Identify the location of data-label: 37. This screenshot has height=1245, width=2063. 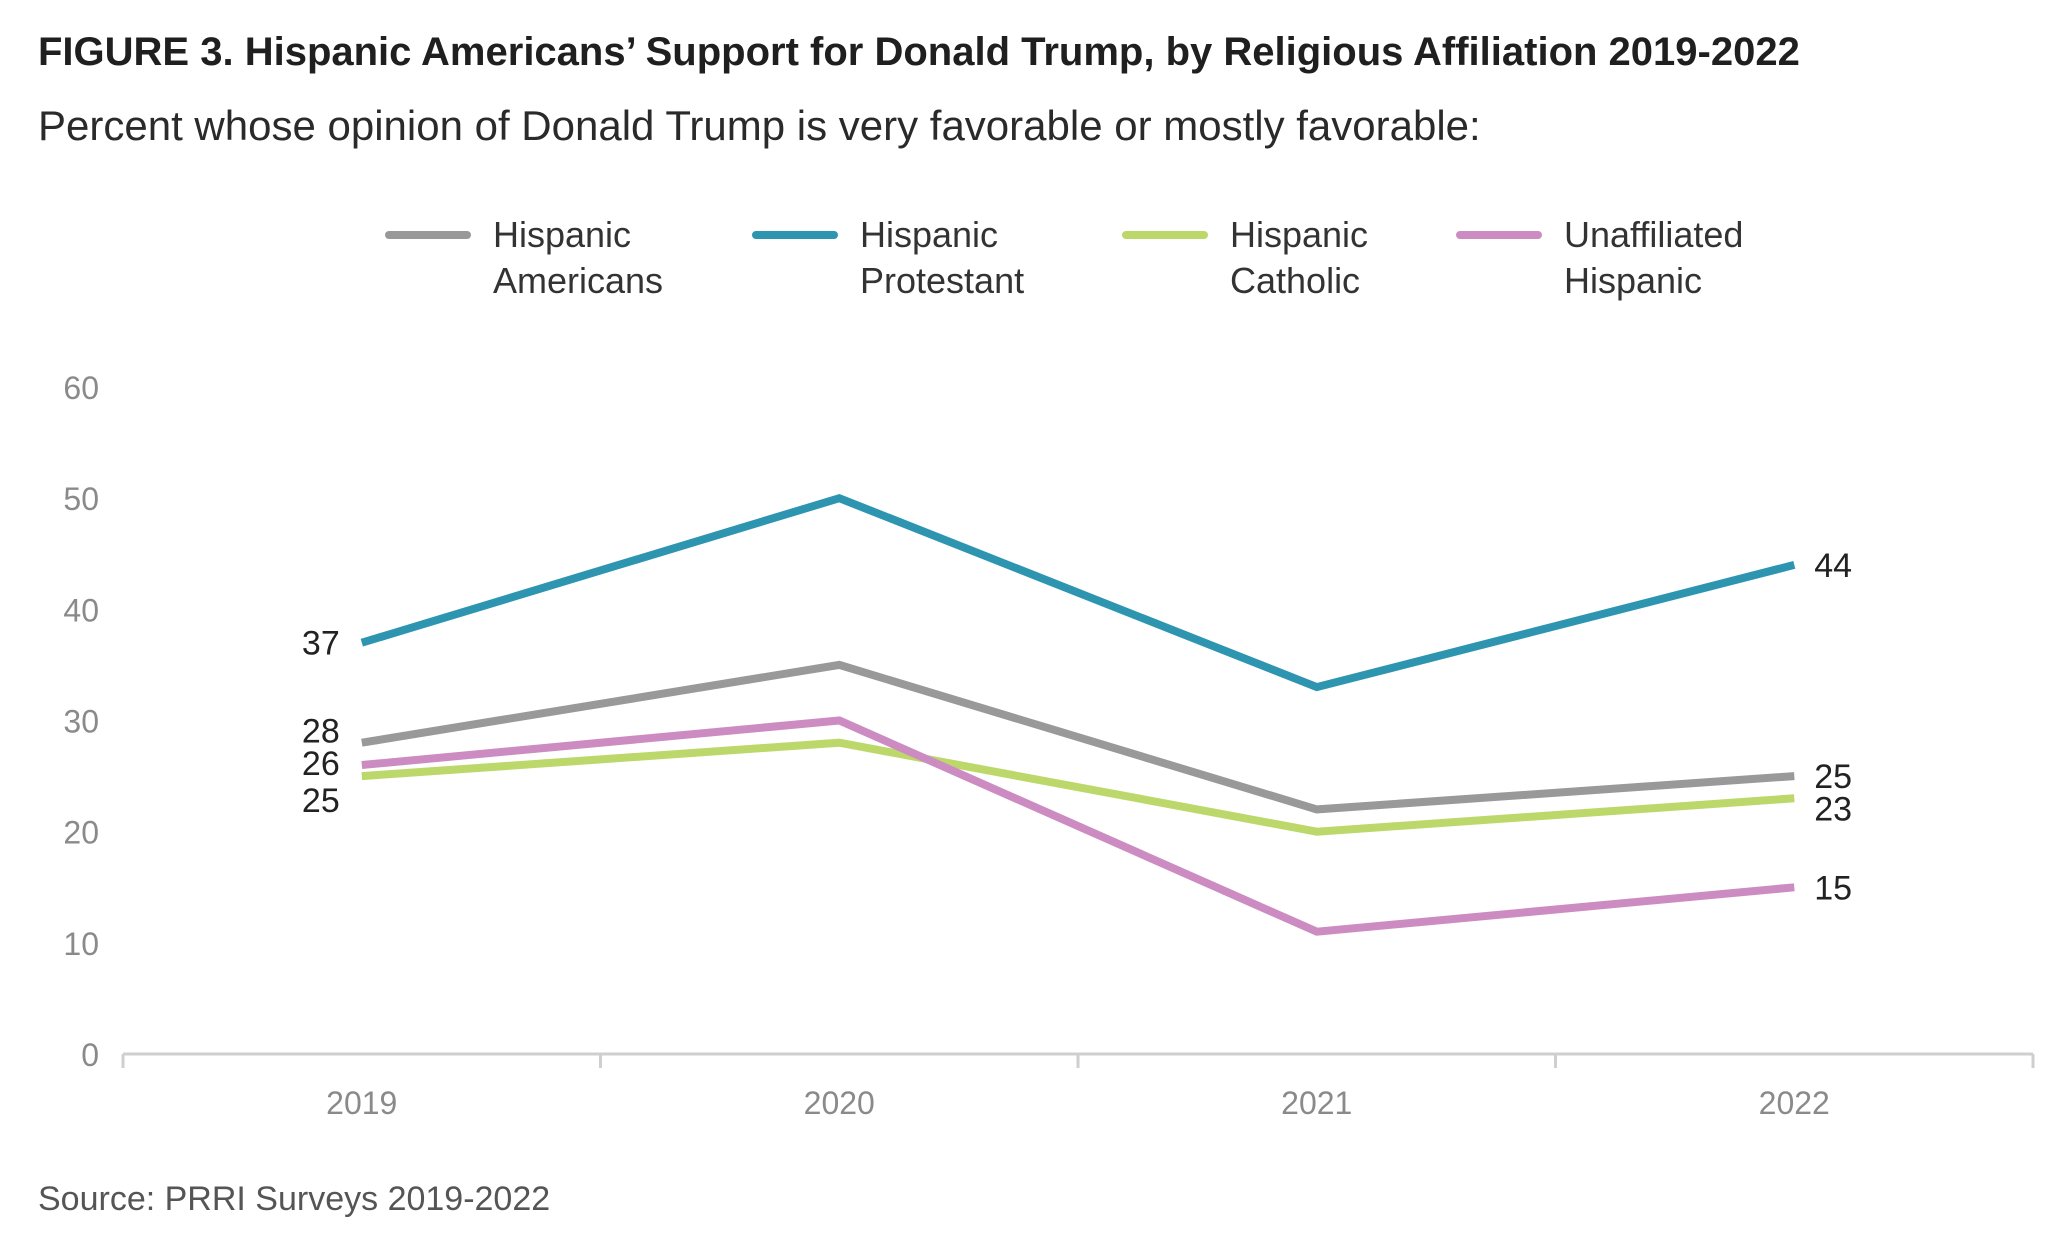
(321, 644).